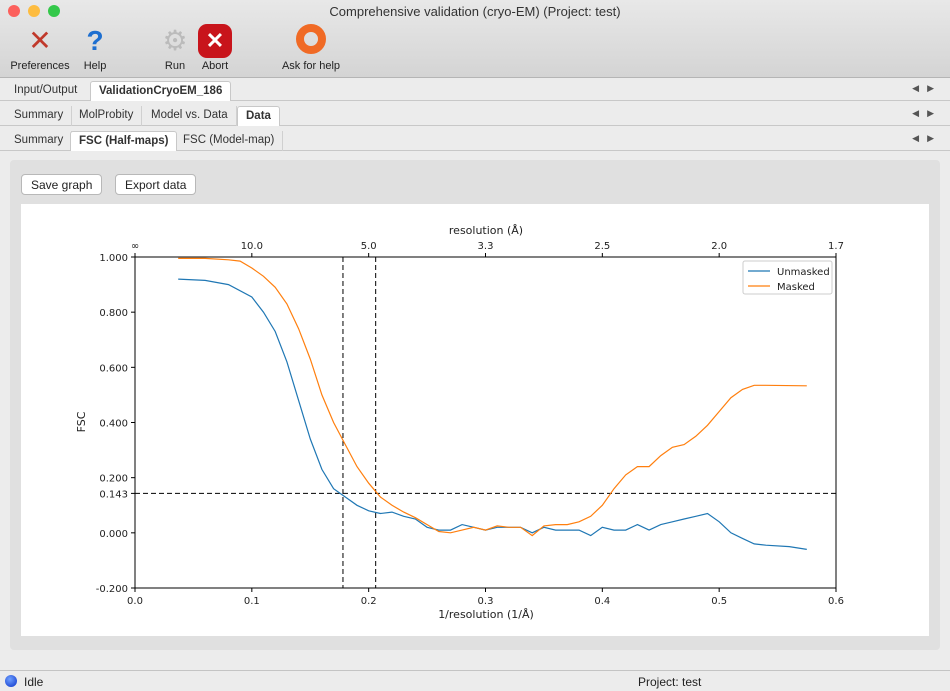 Image resolution: width=950 pixels, height=691 pixels. What do you see at coordinates (215, 66) in the screenshot?
I see `abort-label: Abort` at bounding box center [215, 66].